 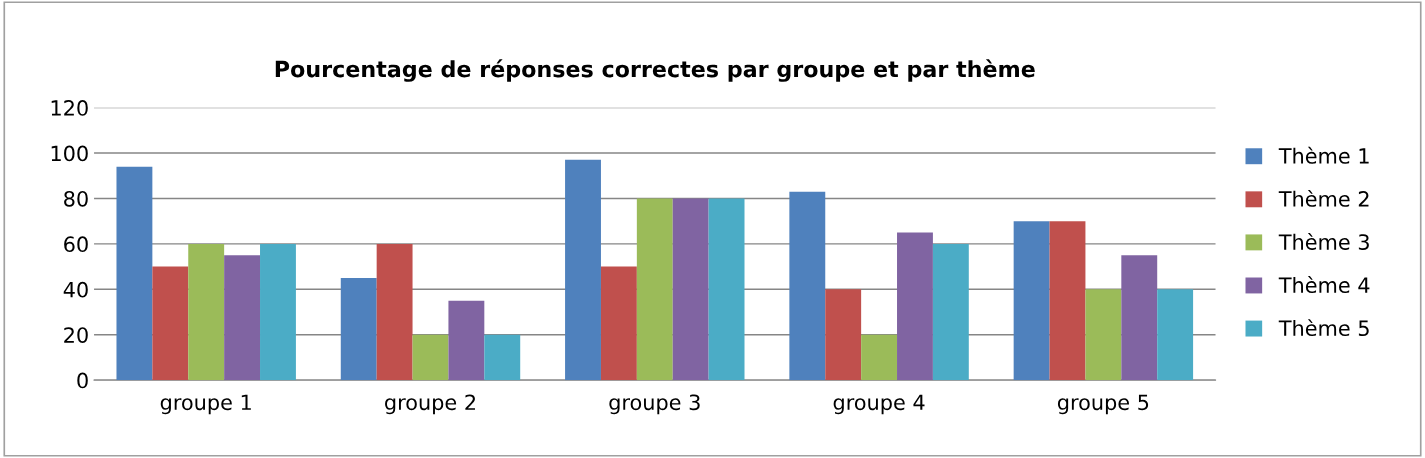 I want to click on y-tick-label: 120, so click(x=69, y=108).